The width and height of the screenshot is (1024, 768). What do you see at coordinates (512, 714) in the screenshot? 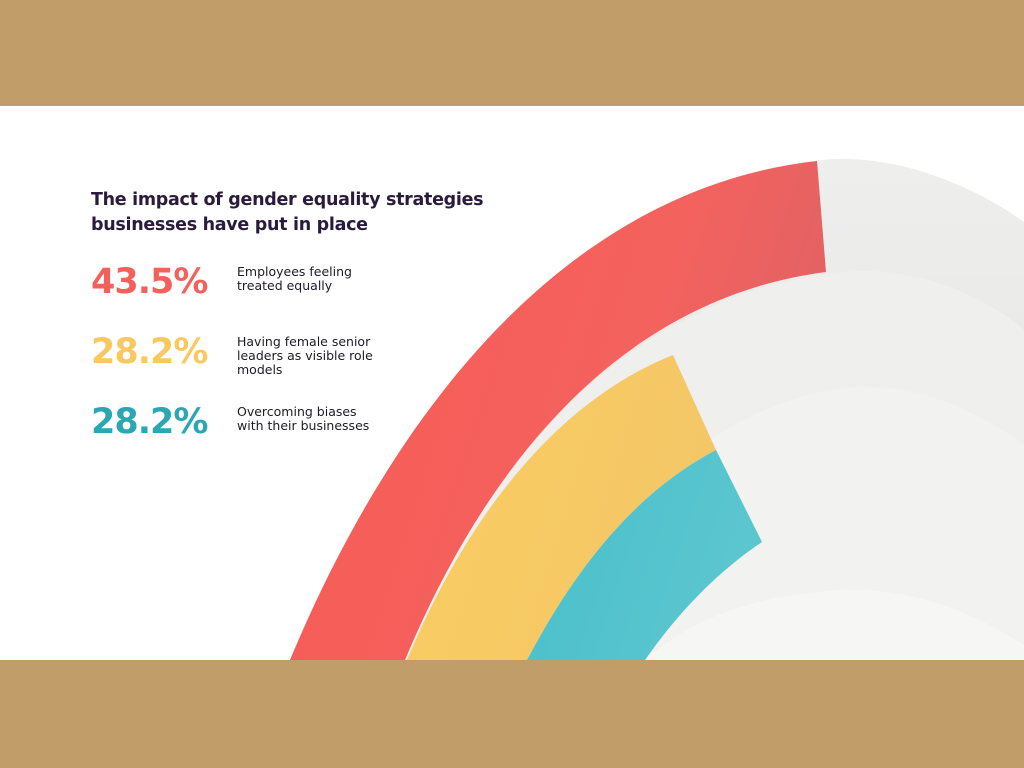
I see `bottom-band` at bounding box center [512, 714].